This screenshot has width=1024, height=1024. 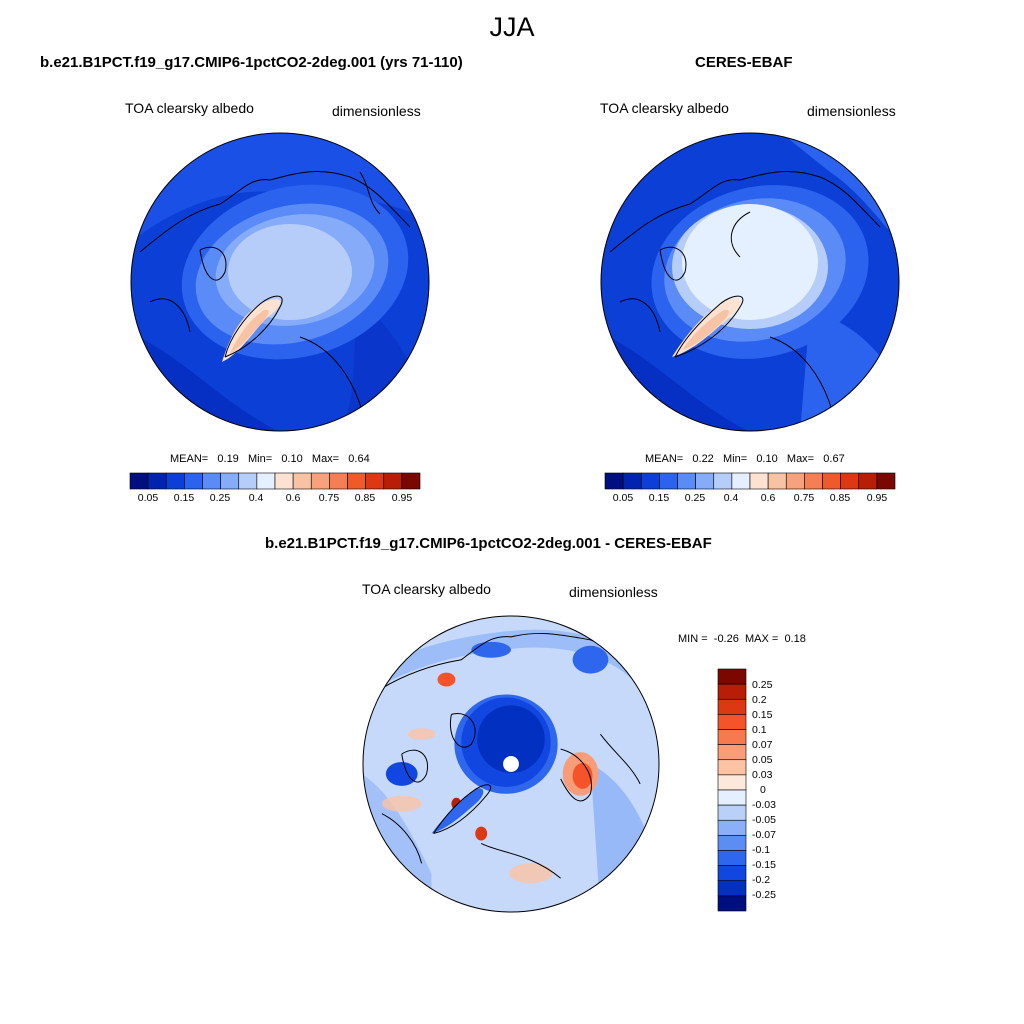 I want to click on obs-colorbar, so click(x=750, y=481).